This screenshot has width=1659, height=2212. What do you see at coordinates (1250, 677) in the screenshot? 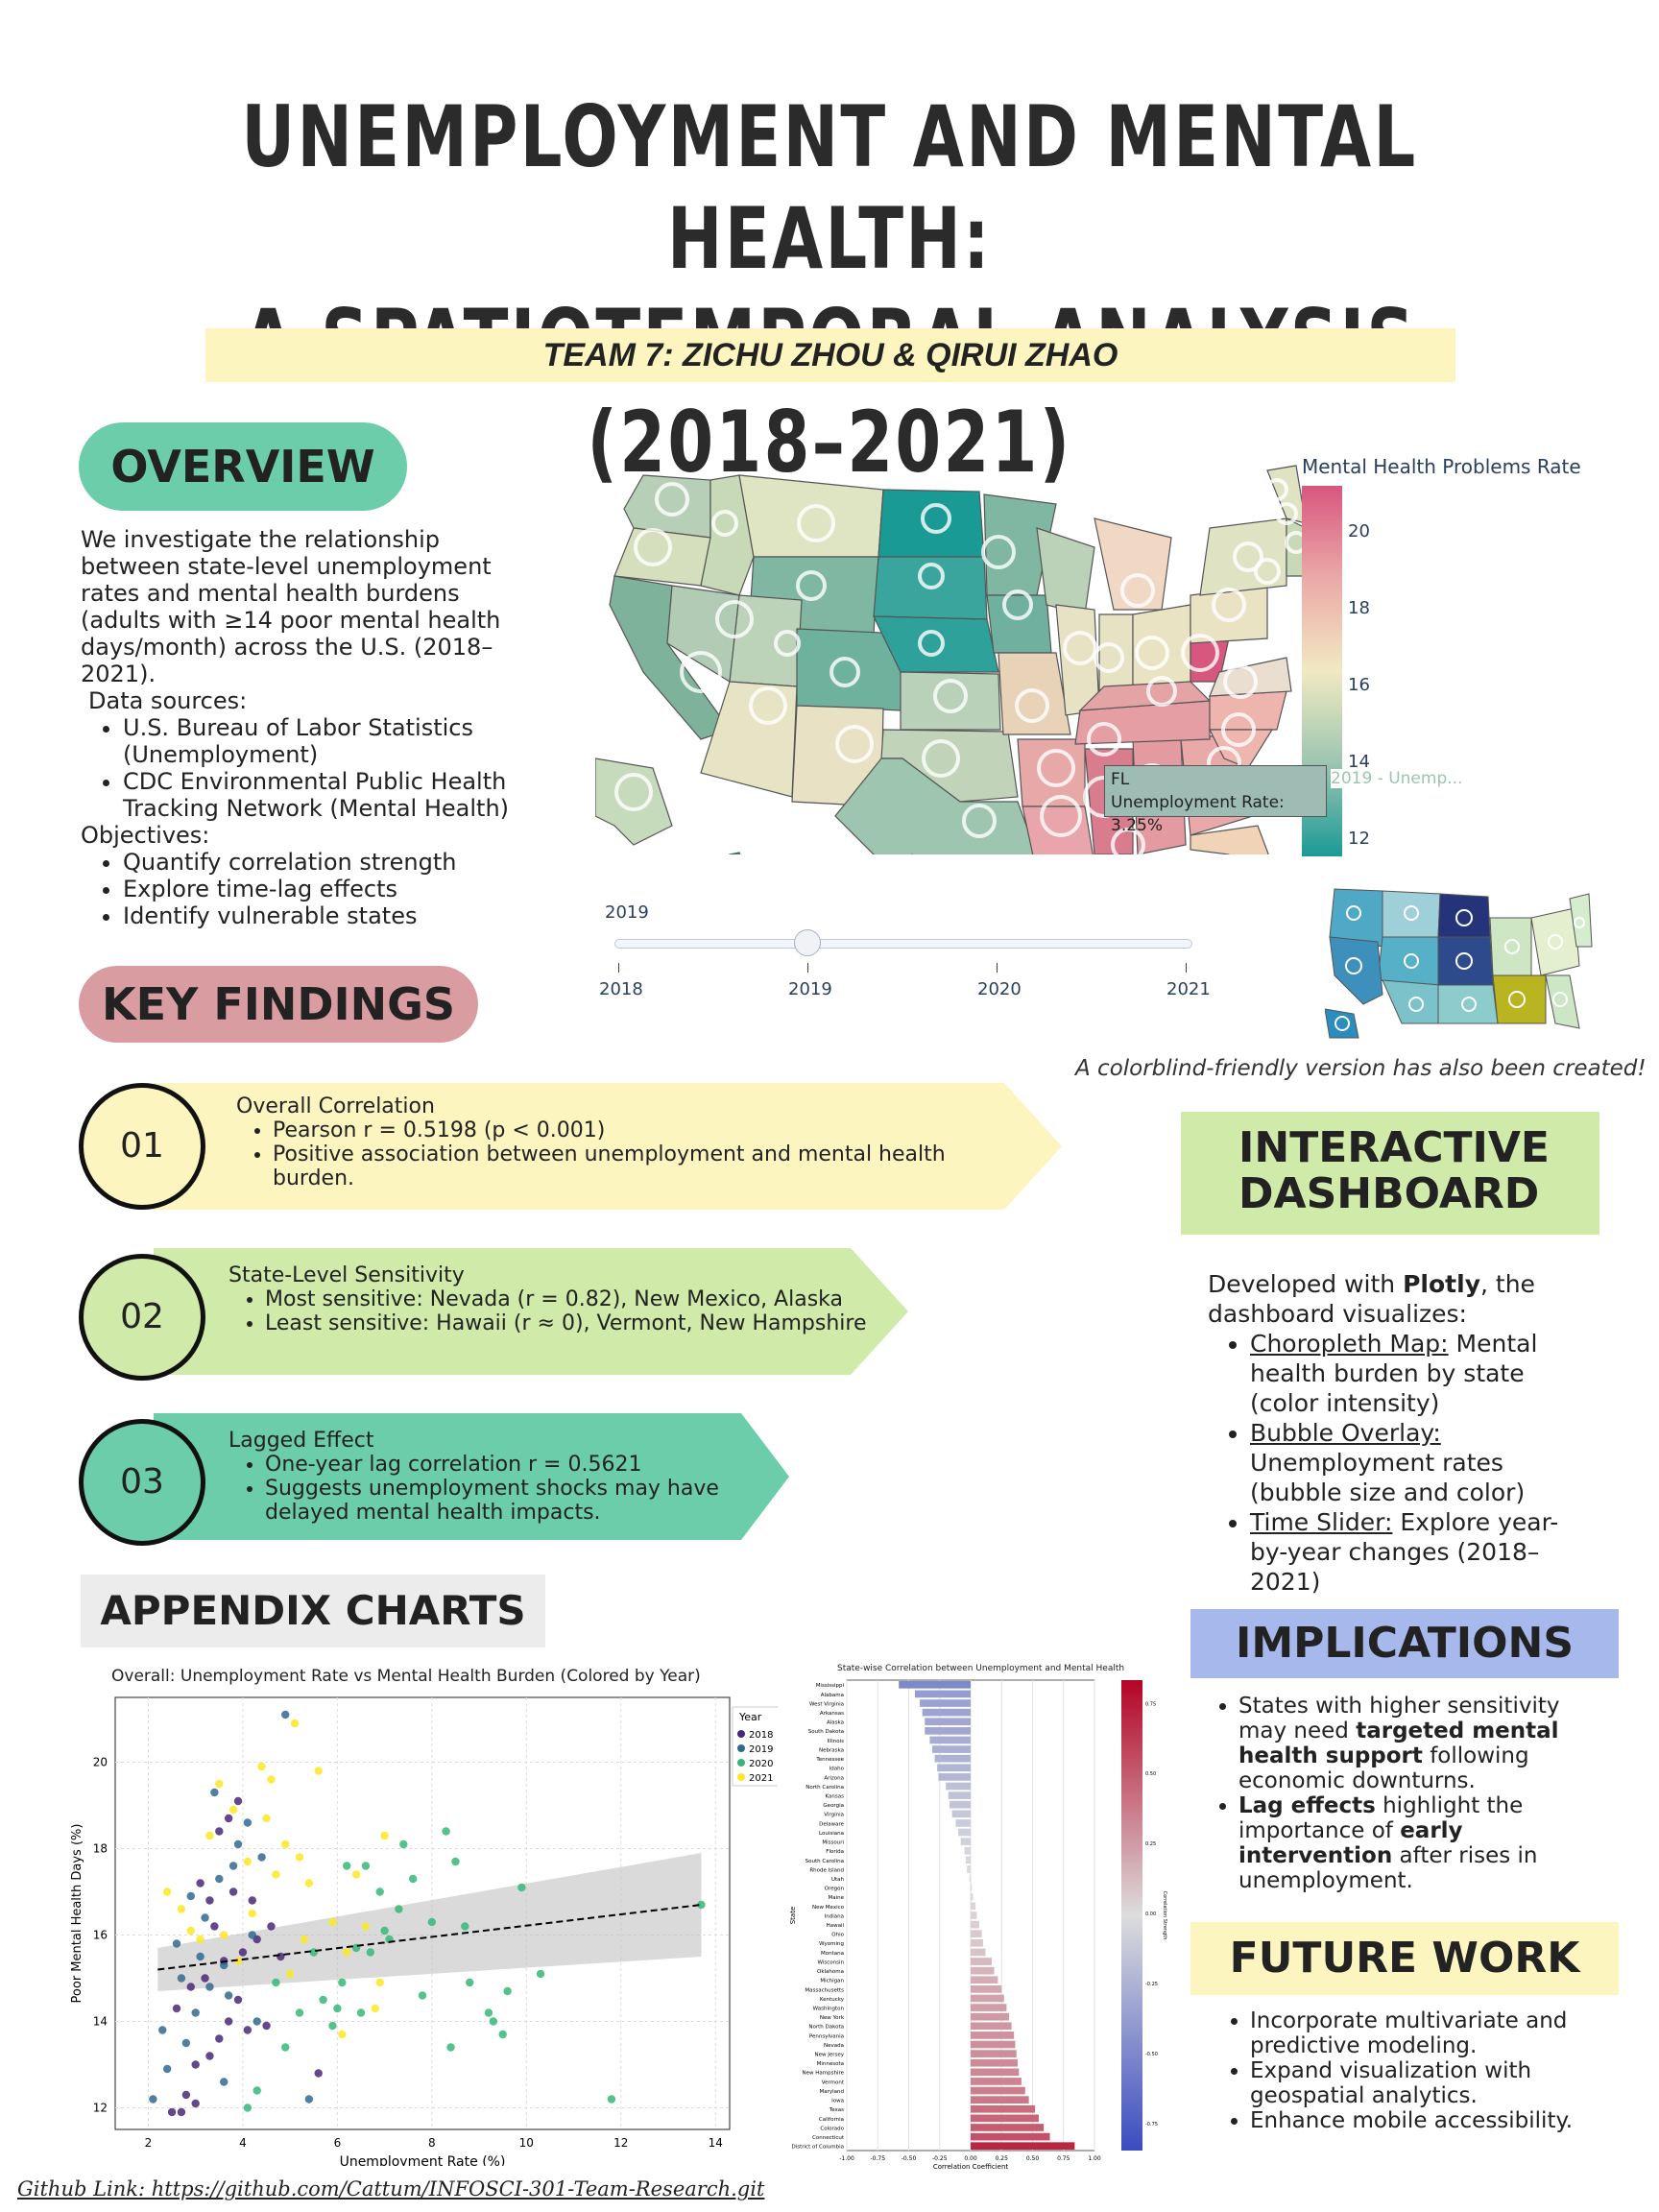
I see `state-virginia` at bounding box center [1250, 677].